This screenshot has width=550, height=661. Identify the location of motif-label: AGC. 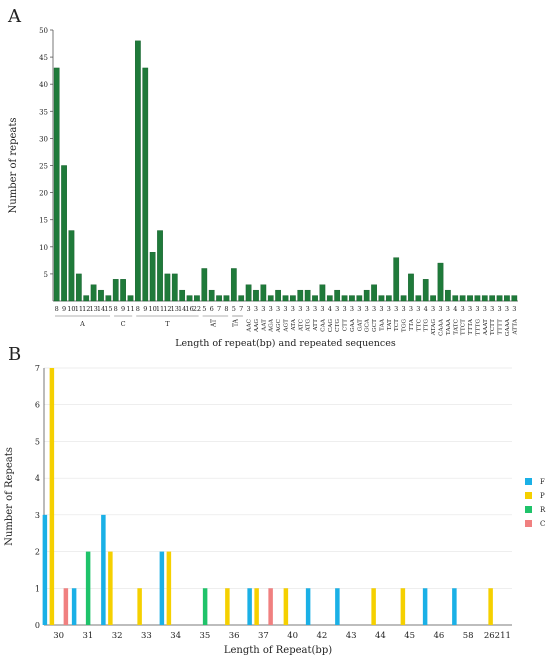
(279, 325).